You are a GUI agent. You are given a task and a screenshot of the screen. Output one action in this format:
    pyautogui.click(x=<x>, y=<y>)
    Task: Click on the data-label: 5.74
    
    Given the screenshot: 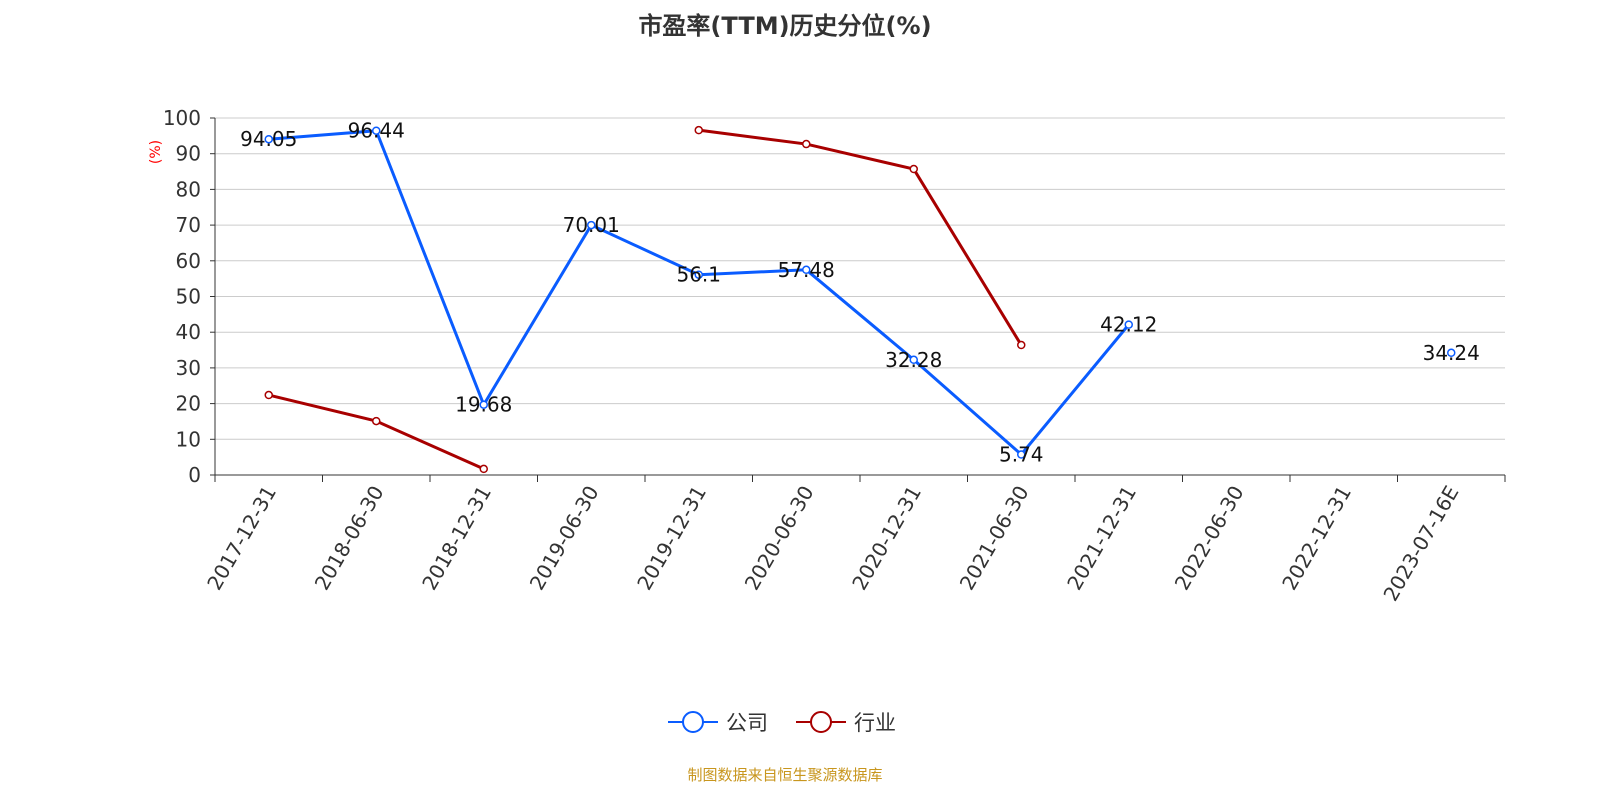 What is the action you would take?
    pyautogui.click(x=1021, y=455)
    